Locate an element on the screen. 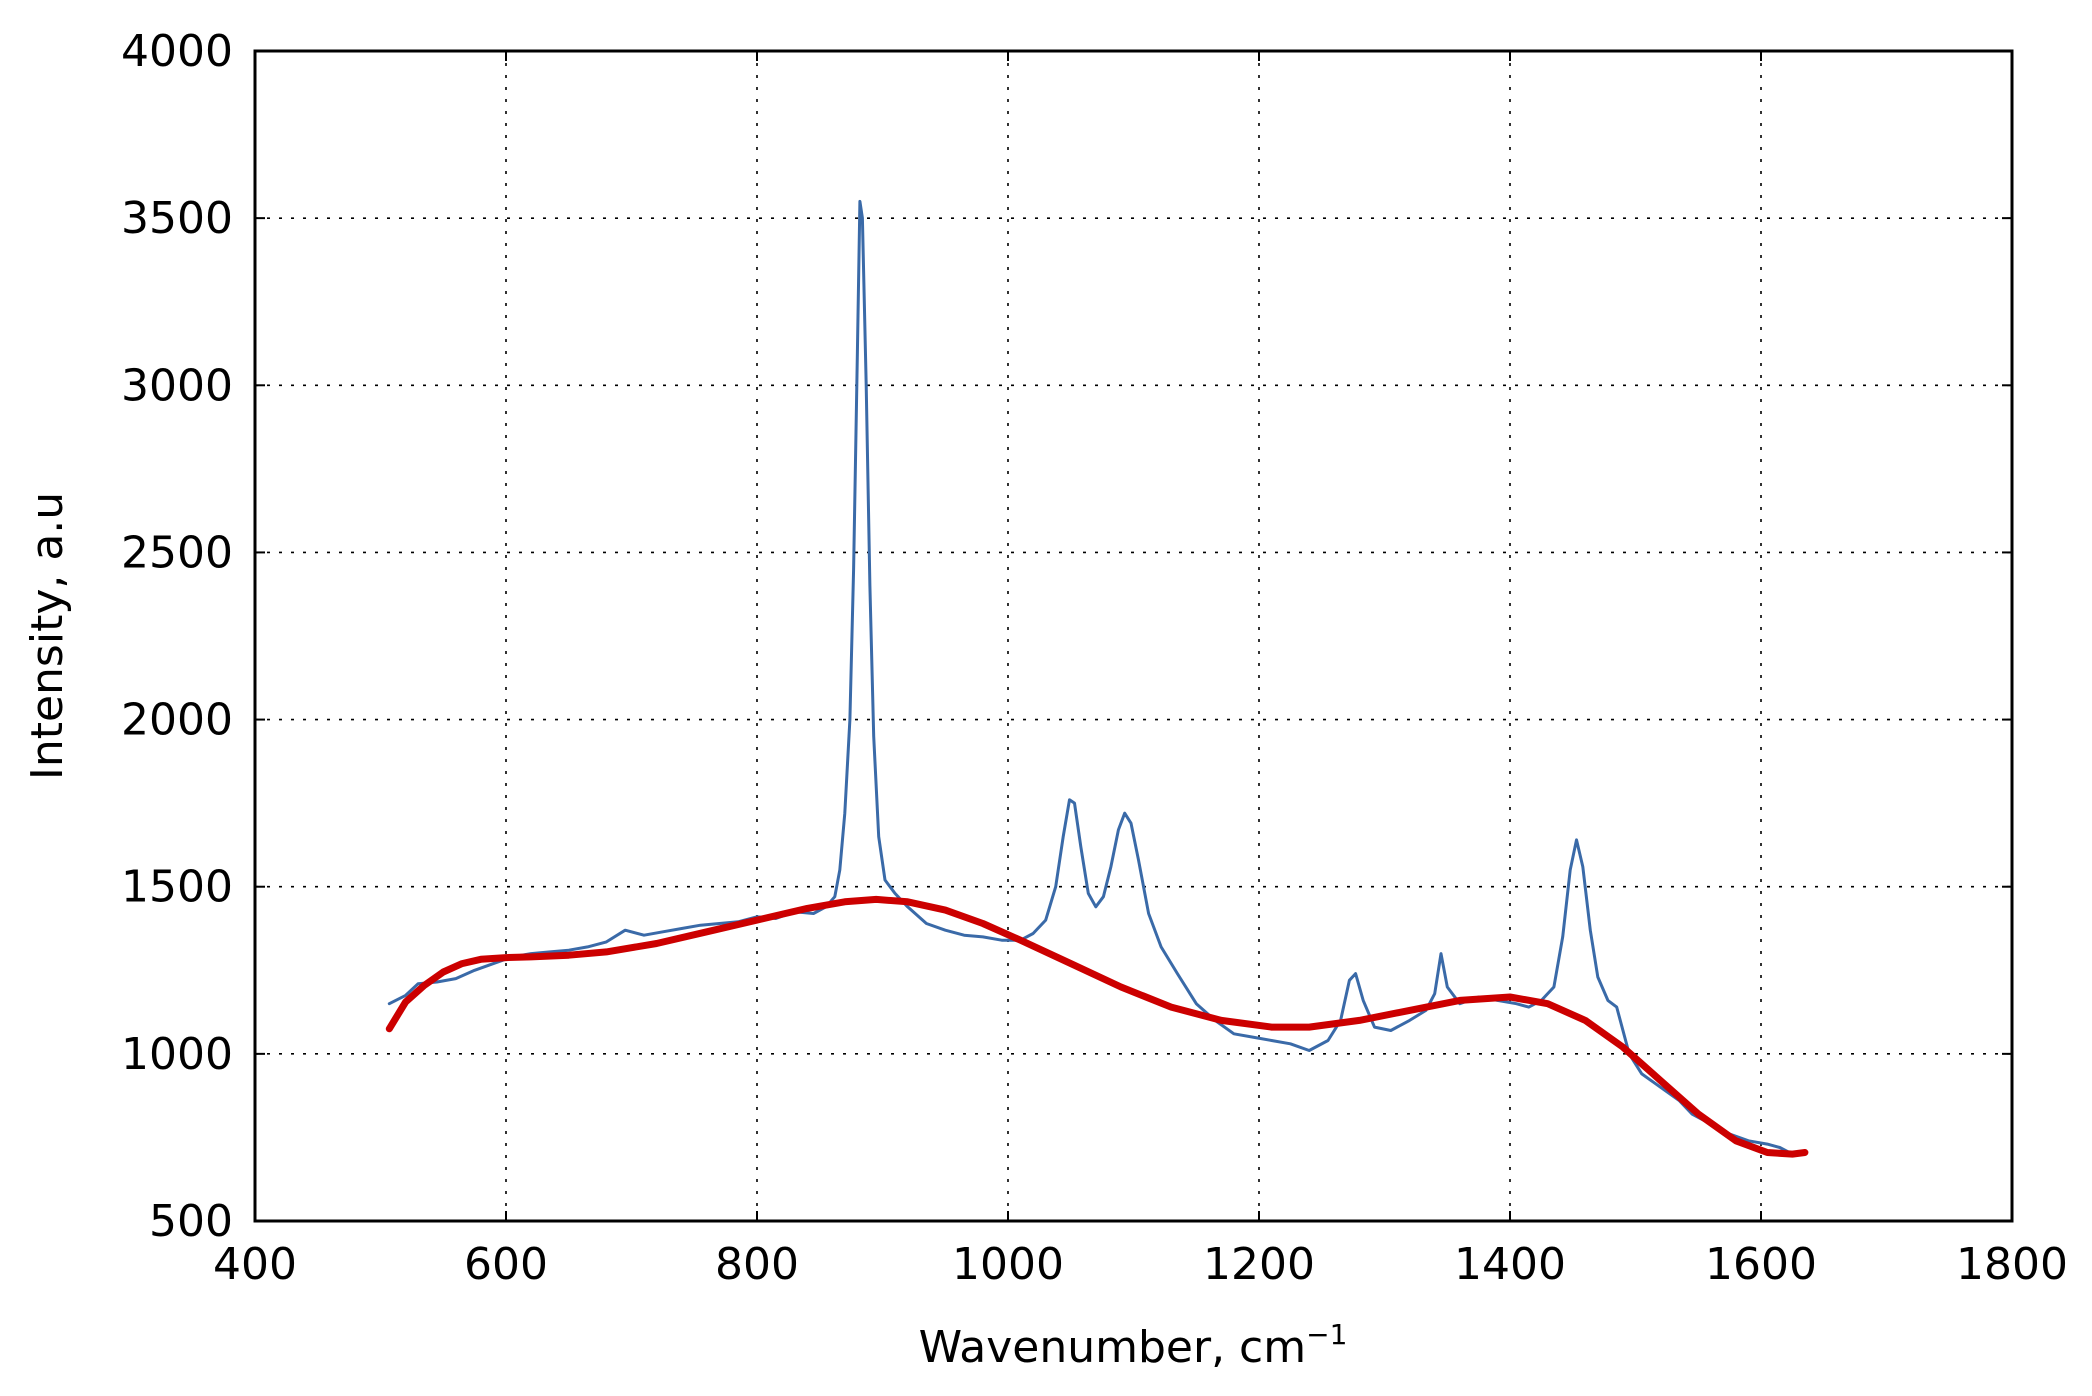  x-axis-label: Wavenumber, cm−1 is located at coordinates (1133, 1345).